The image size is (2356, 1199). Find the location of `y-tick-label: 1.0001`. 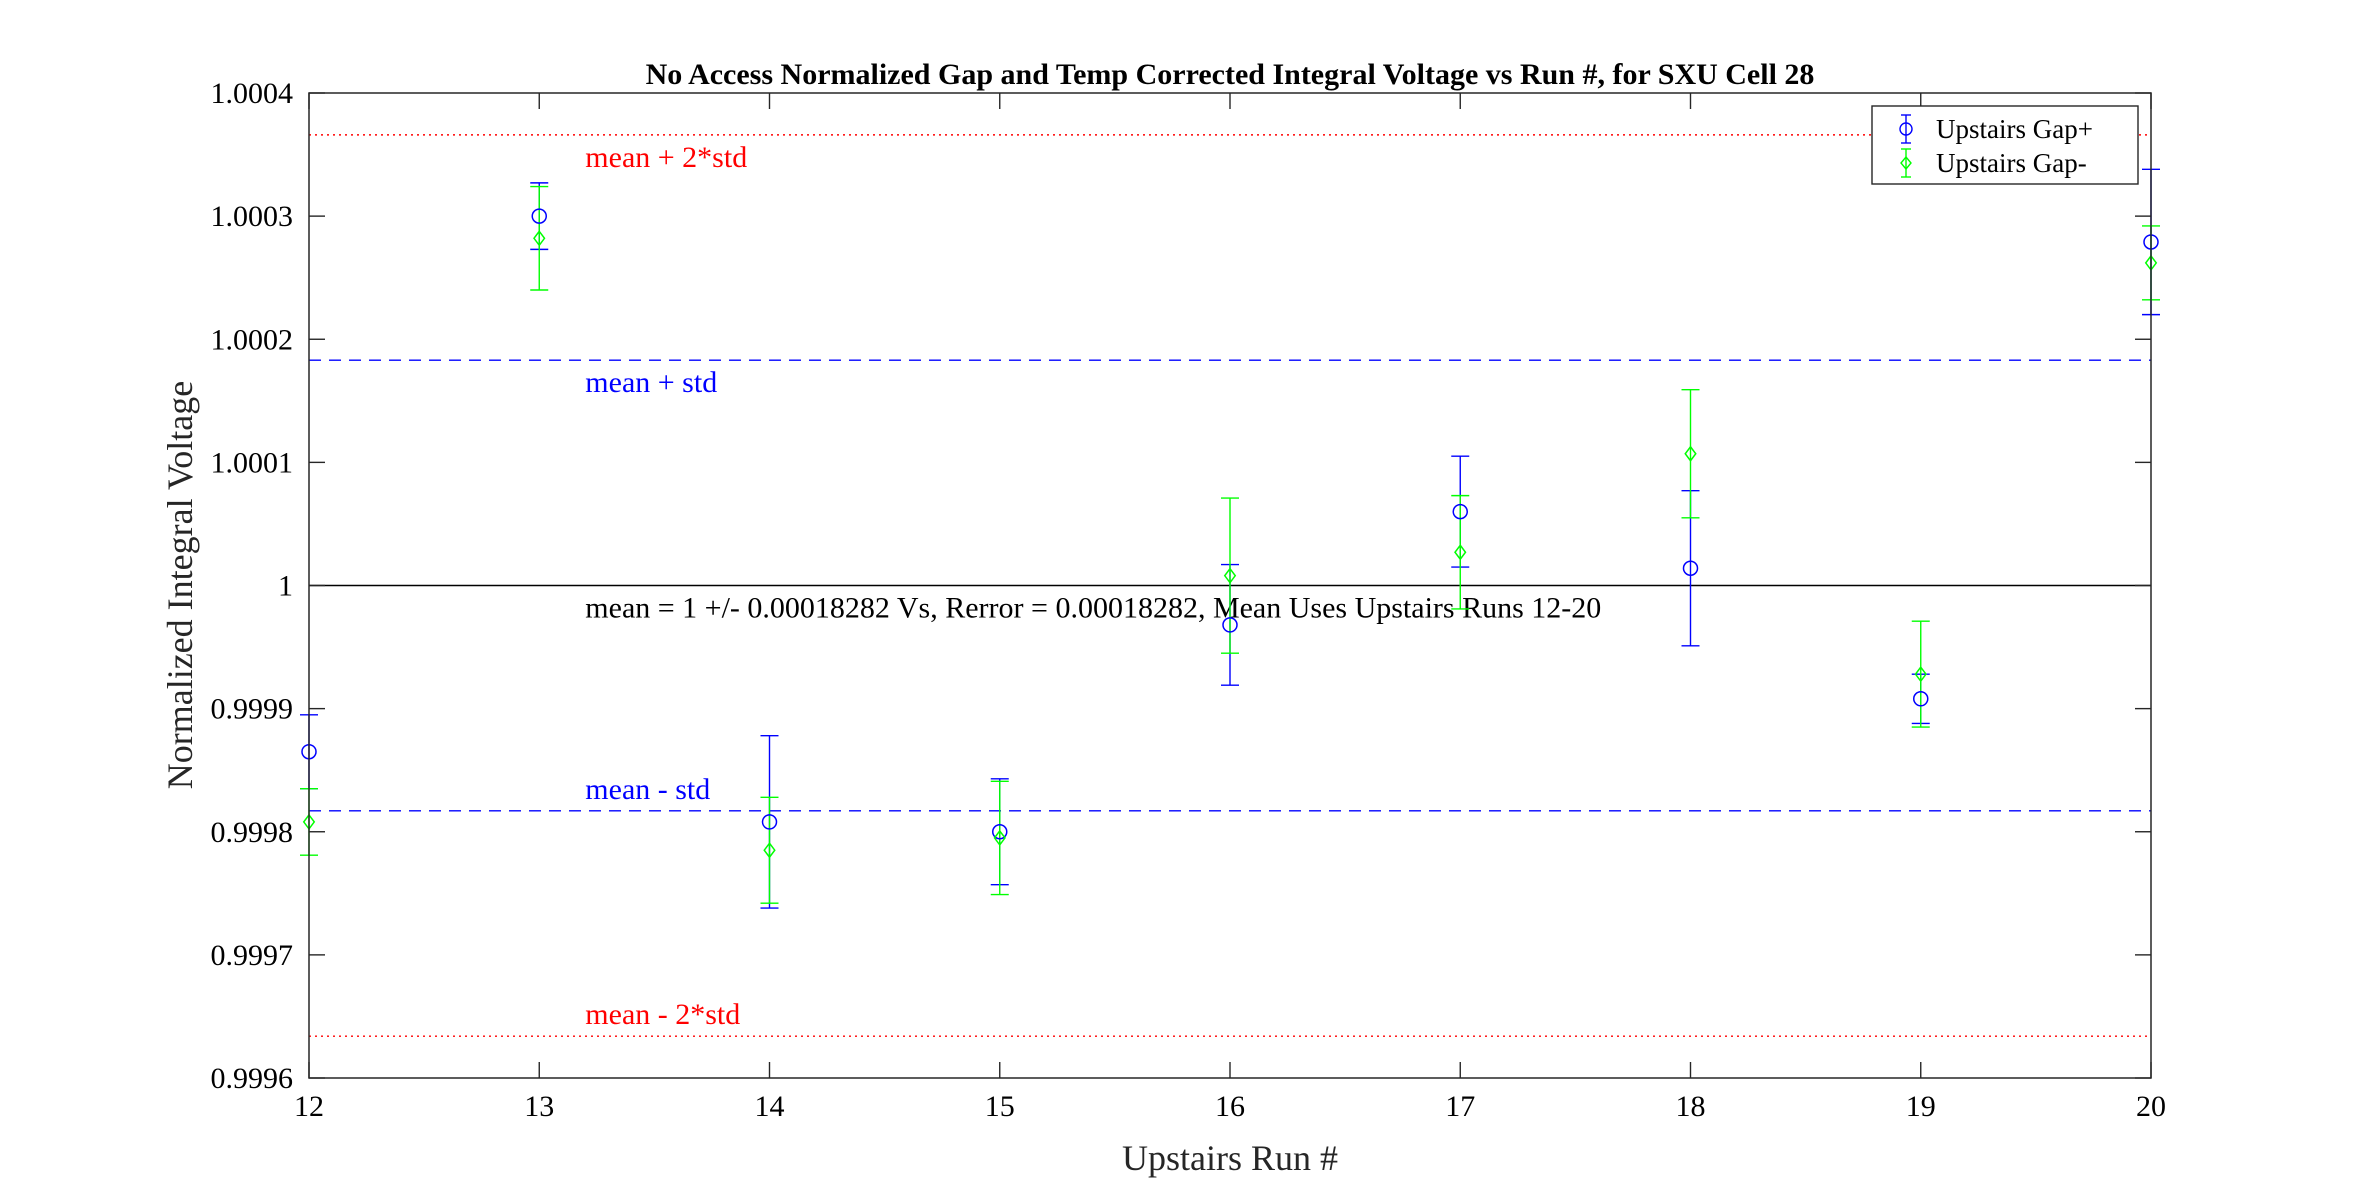

y-tick-label: 1.0001 is located at coordinates (252, 462).